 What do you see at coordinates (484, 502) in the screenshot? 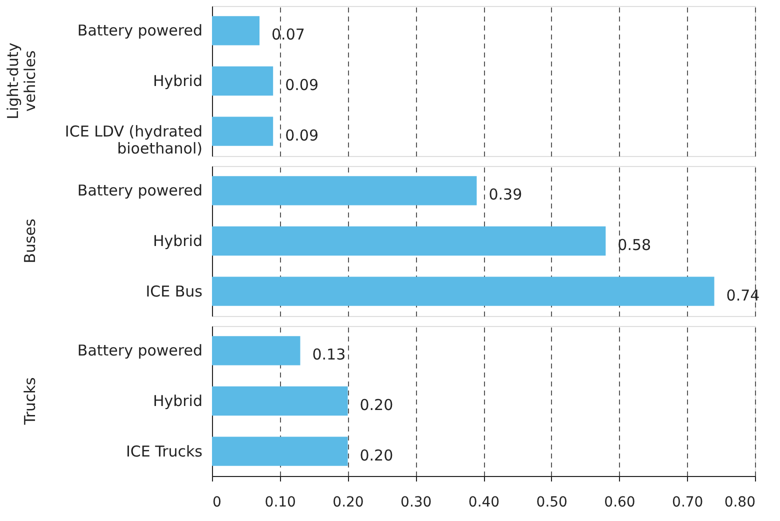
I see `x-tick-label: 0.40` at bounding box center [484, 502].